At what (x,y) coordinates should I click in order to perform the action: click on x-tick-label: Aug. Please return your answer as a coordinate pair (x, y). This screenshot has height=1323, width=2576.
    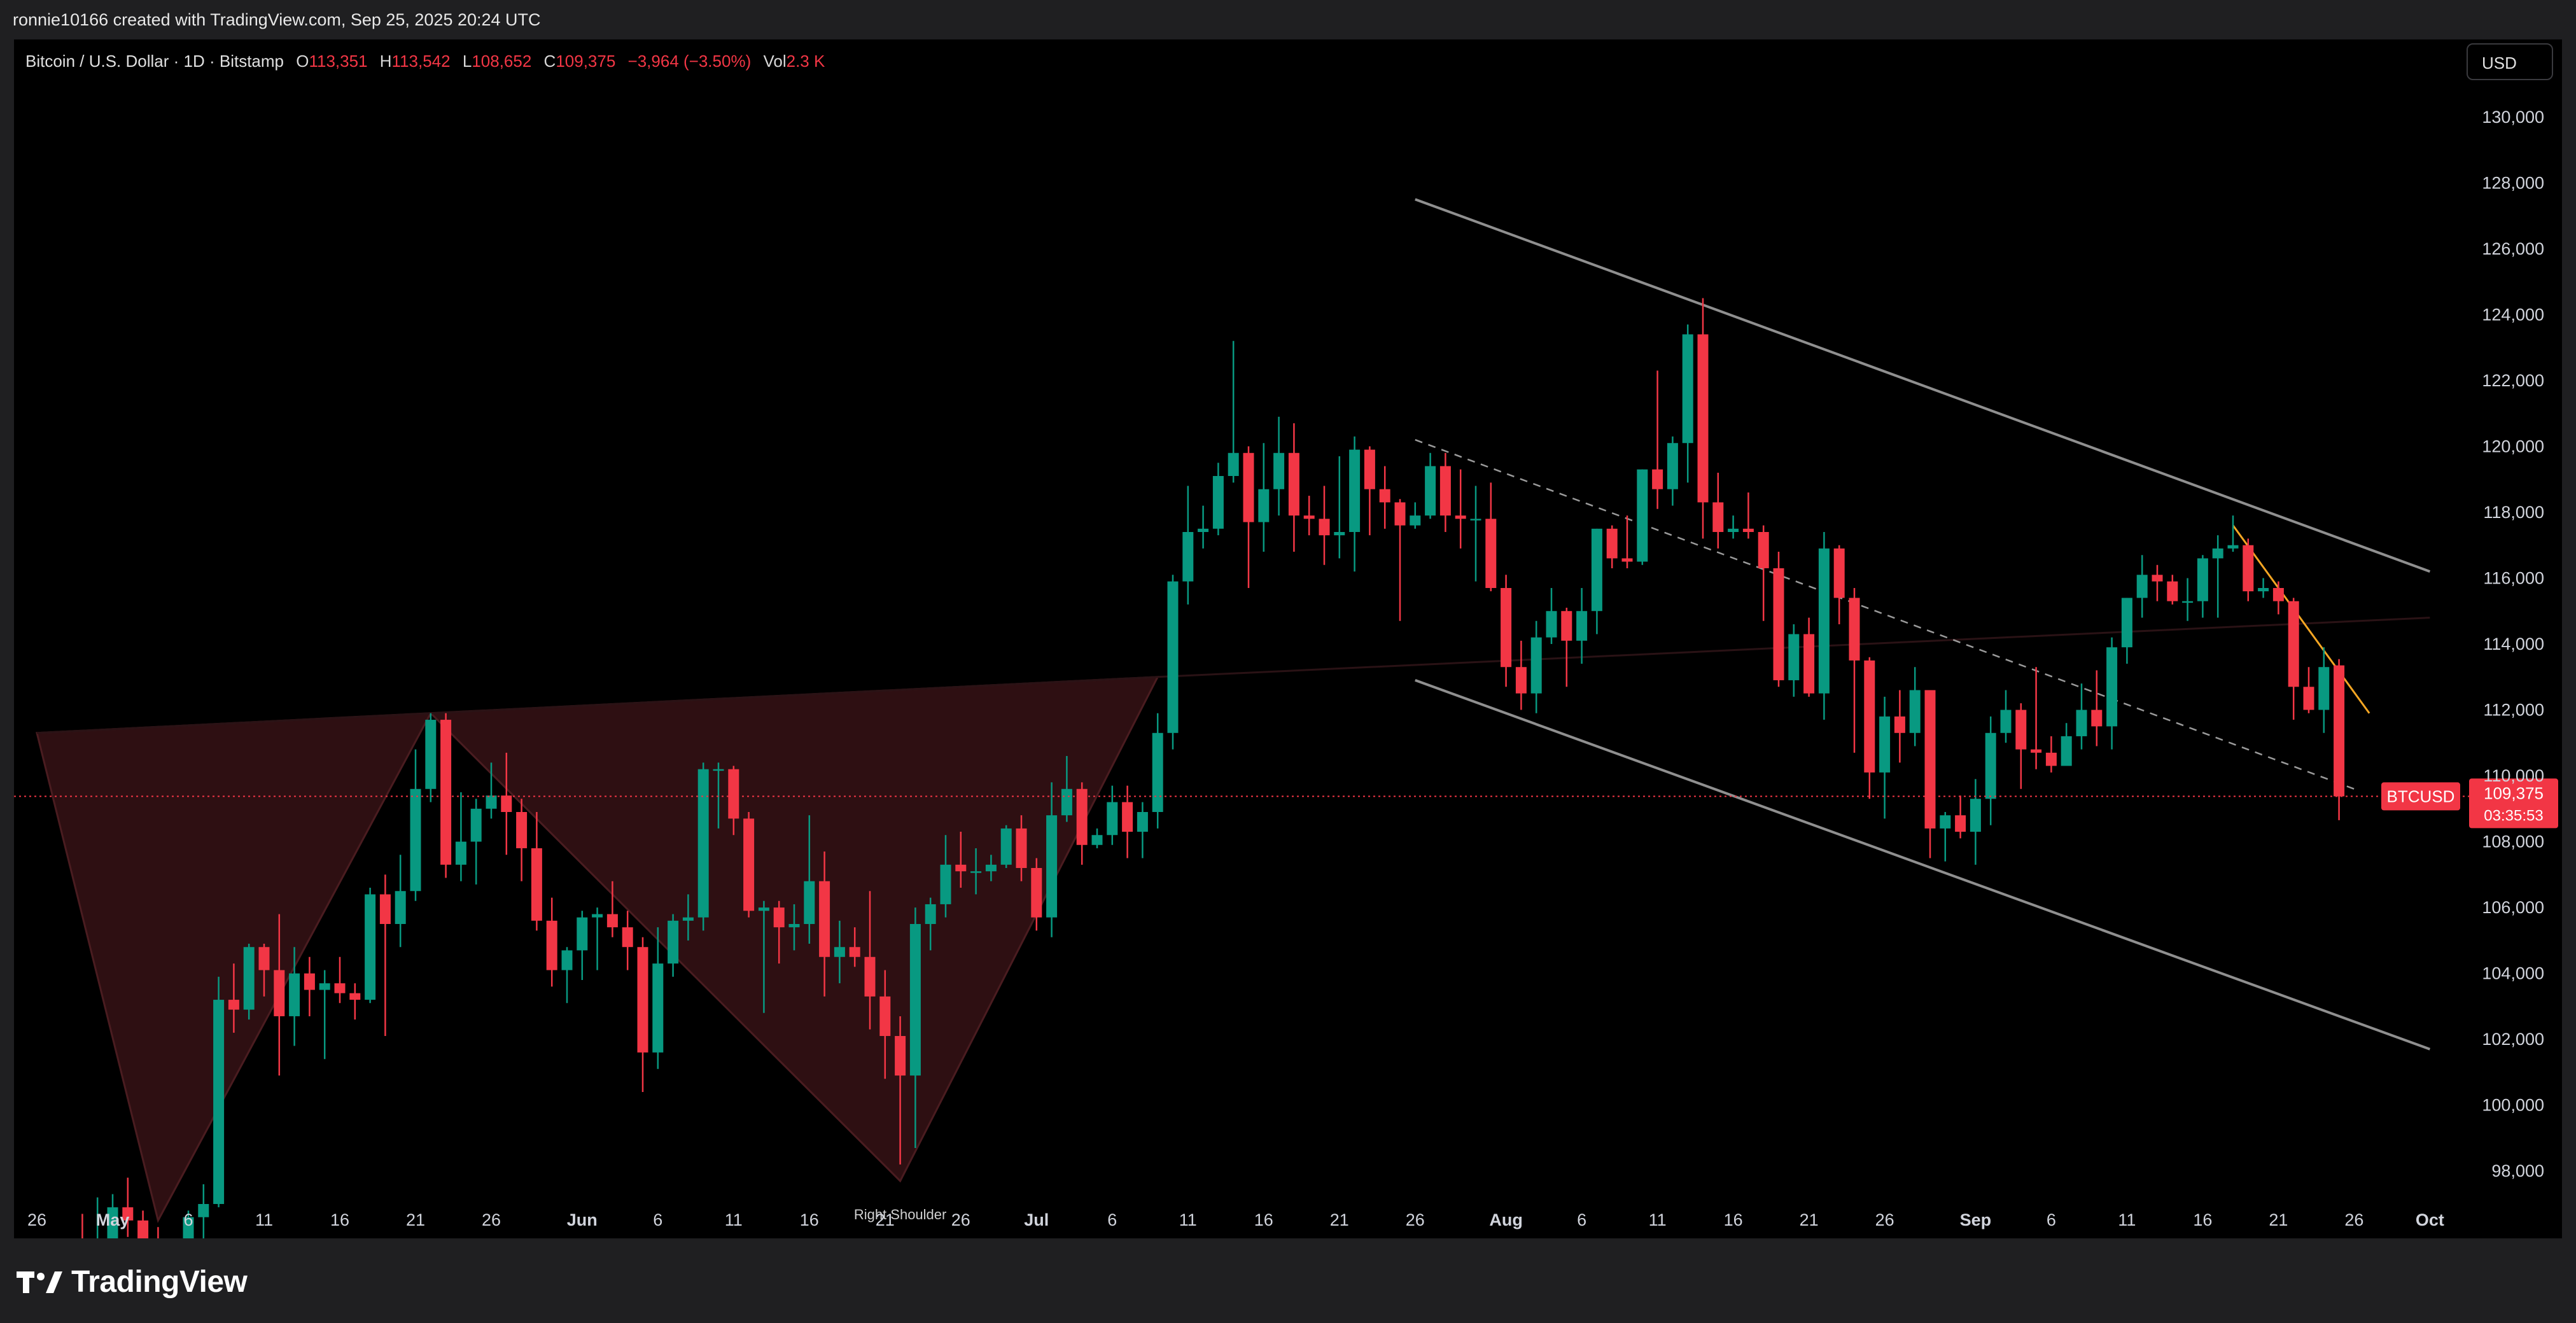
    Looking at the image, I should click on (1505, 1219).